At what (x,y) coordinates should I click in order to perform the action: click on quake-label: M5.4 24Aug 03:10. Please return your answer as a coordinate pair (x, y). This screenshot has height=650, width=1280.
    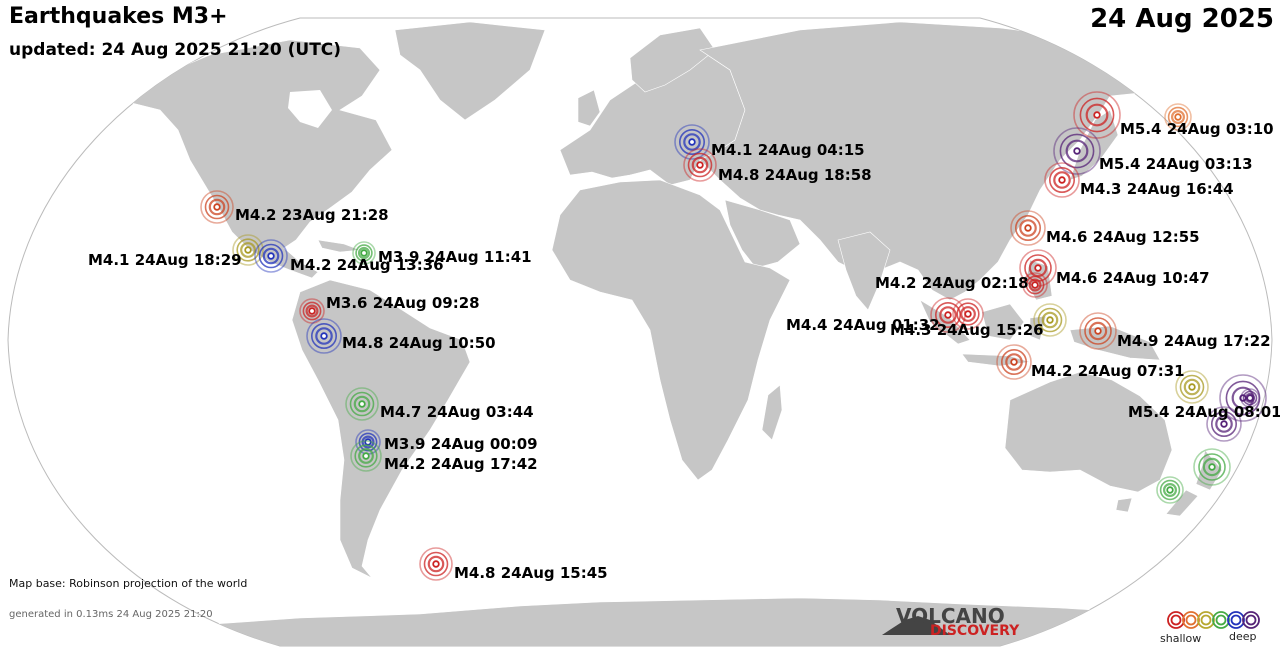
    Looking at the image, I should click on (1197, 129).